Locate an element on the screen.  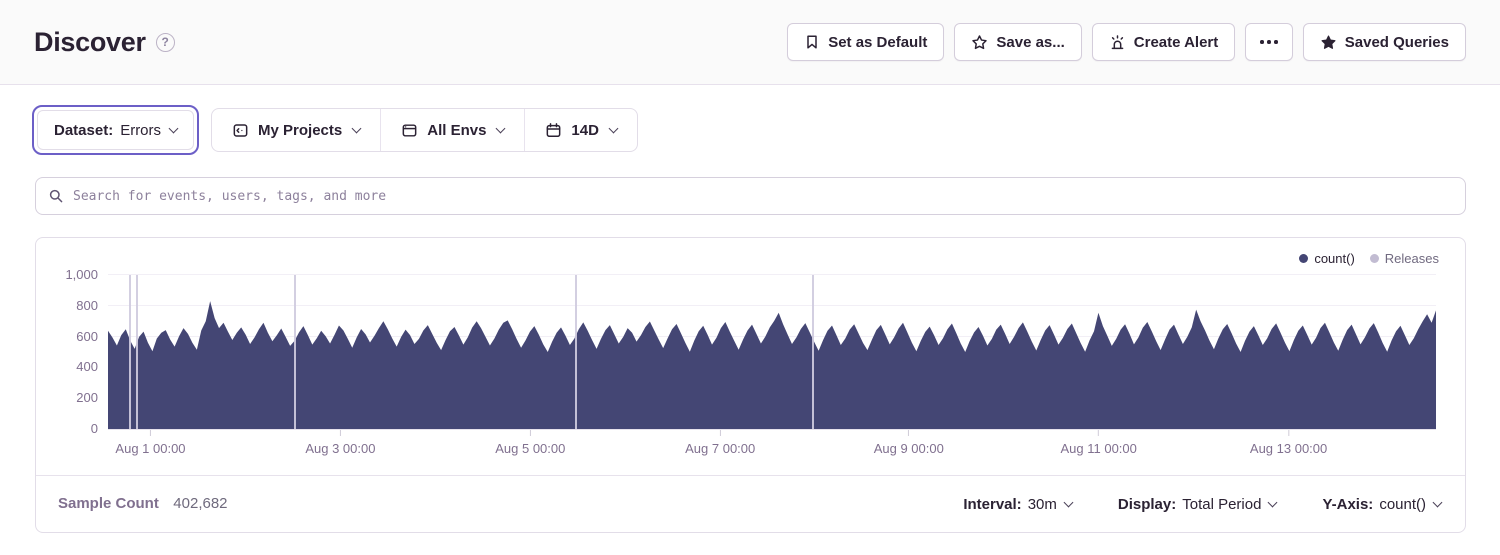
interval-value: 30m is located at coordinates (1042, 504).